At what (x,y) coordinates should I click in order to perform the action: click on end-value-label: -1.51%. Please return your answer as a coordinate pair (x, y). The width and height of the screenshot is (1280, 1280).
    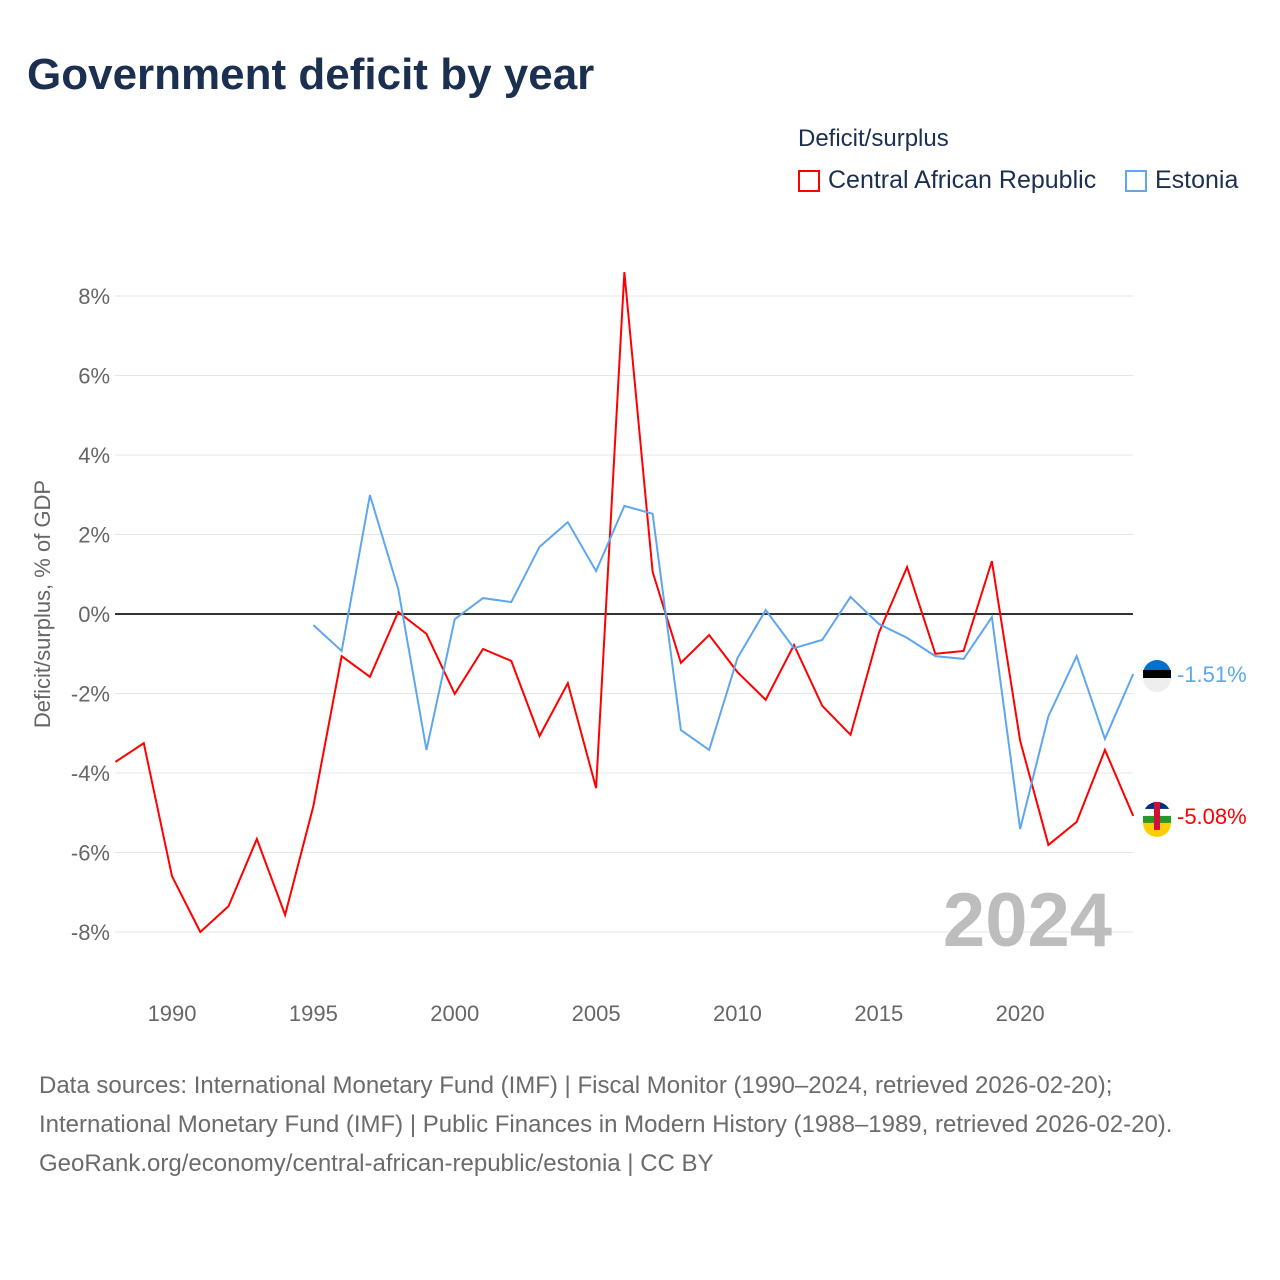
    Looking at the image, I should click on (1212, 674).